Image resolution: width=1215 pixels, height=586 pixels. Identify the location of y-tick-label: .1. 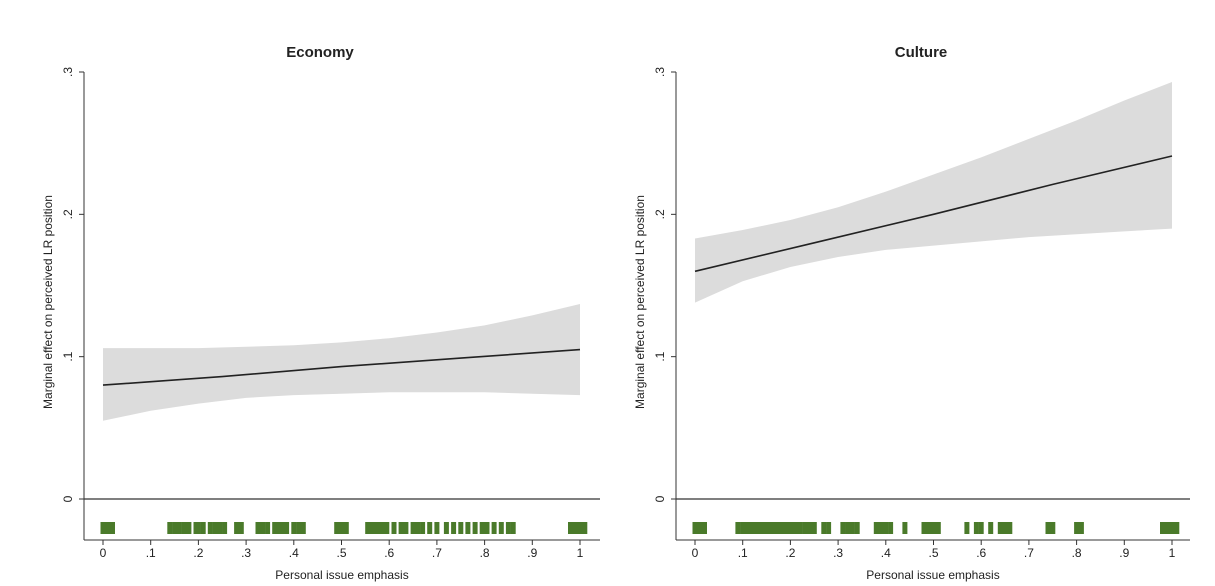
(68, 356).